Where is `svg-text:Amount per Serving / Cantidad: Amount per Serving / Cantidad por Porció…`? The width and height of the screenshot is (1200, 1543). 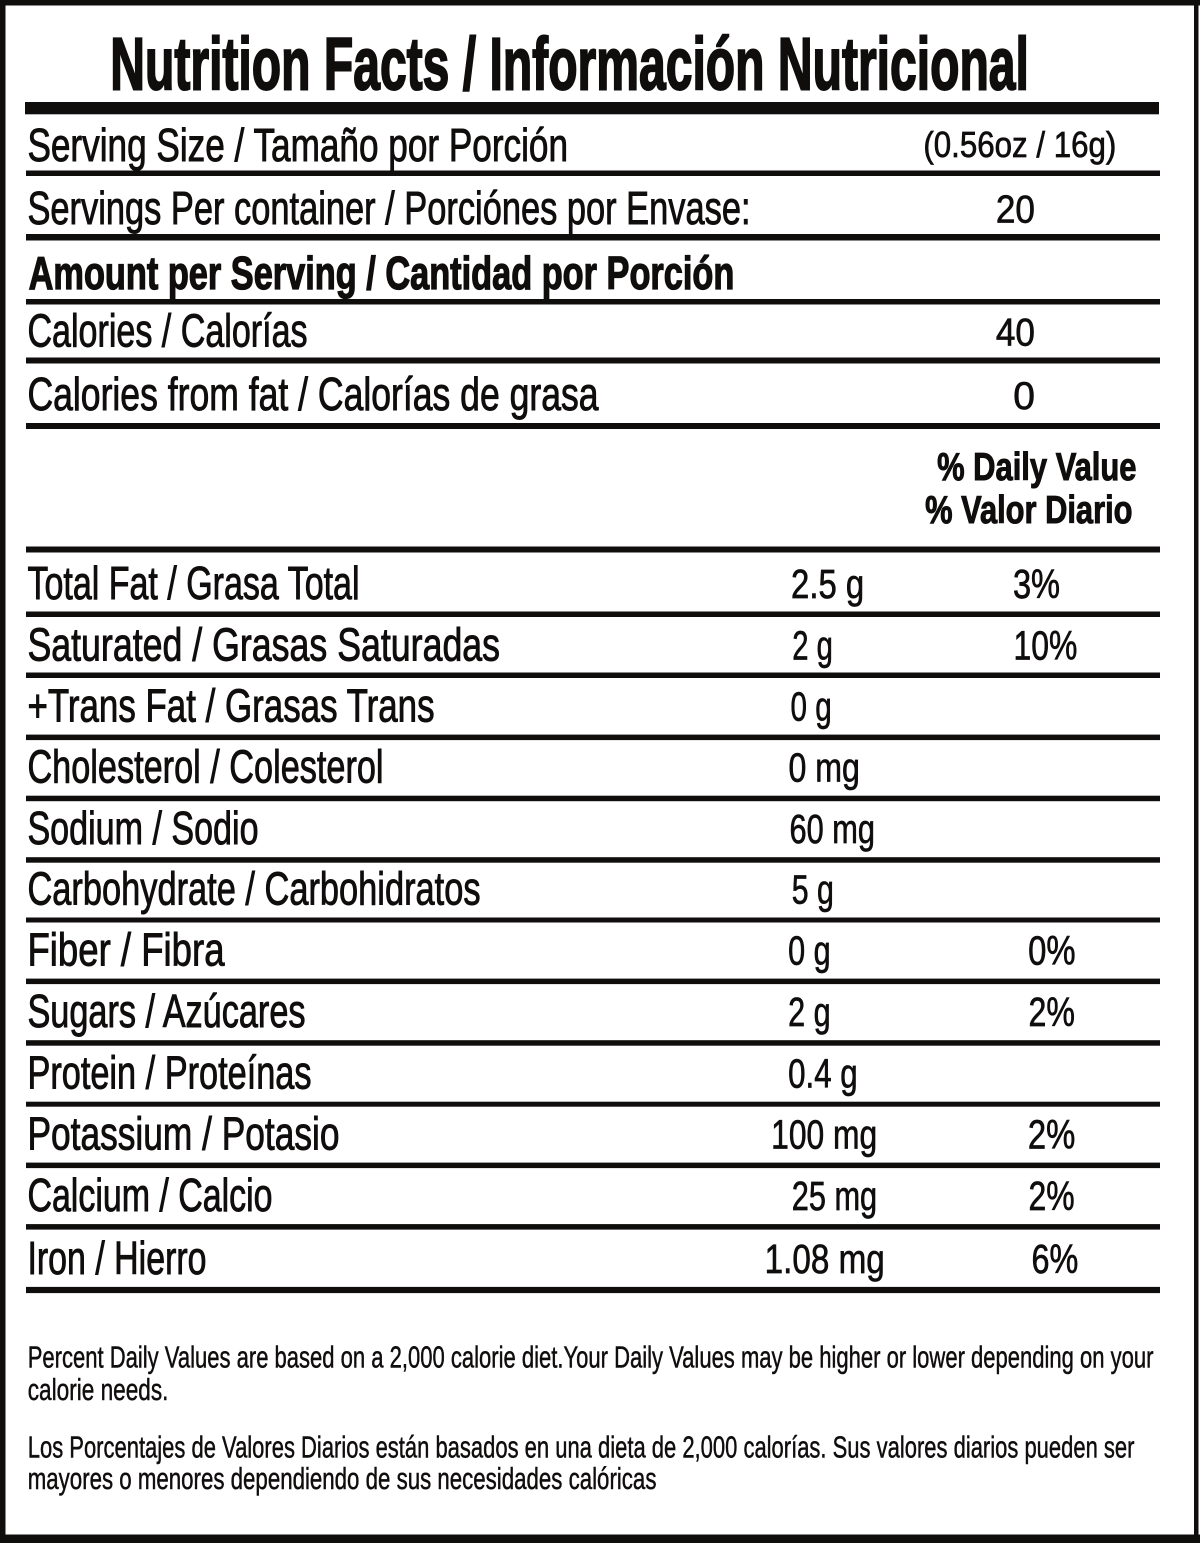 svg-text:Amount per Serving / Cantidad: Amount per Serving / Cantidad por Porció… is located at coordinates (382, 273).